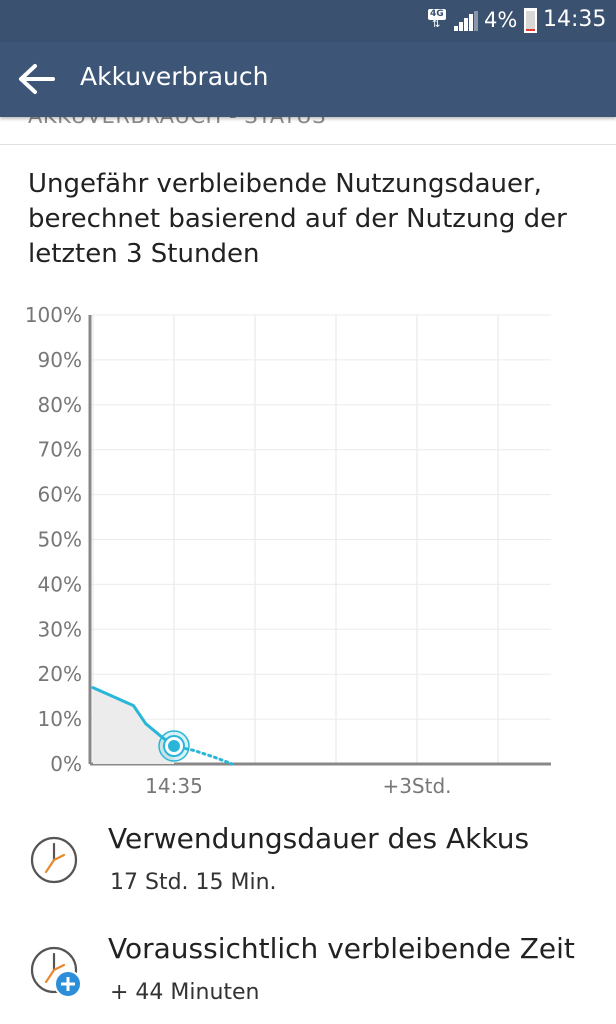 The image size is (616, 1024). Describe the element at coordinates (60, 540) in the screenshot. I see `y-tick-label: 50%` at that location.